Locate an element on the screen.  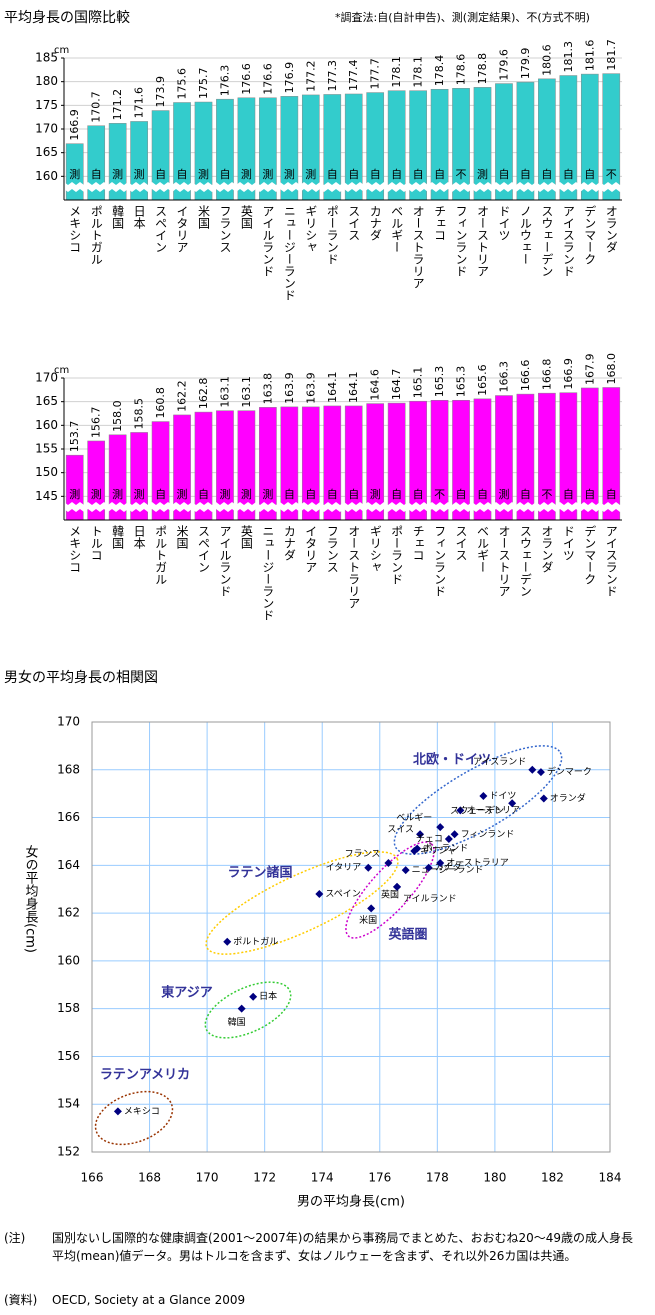
point-label: チェコ is located at coordinates (429, 839).